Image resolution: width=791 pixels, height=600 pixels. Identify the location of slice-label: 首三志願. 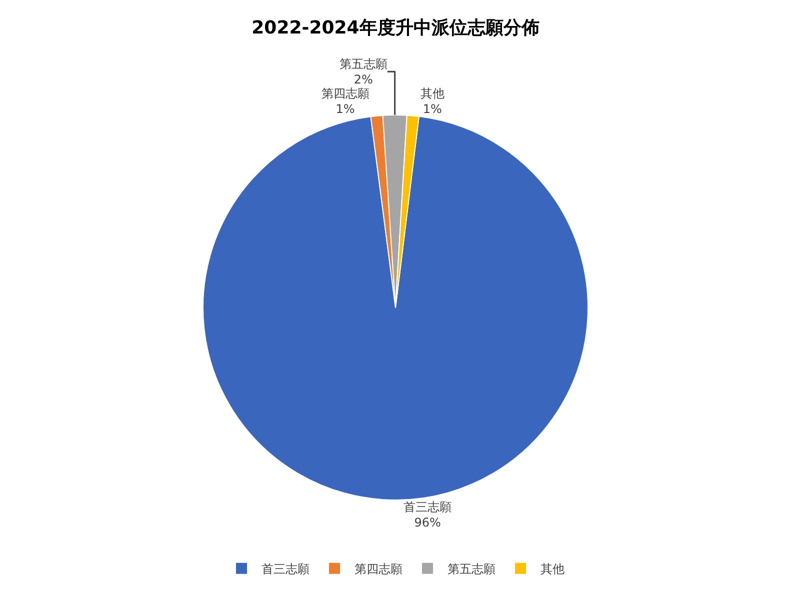
(428, 507).